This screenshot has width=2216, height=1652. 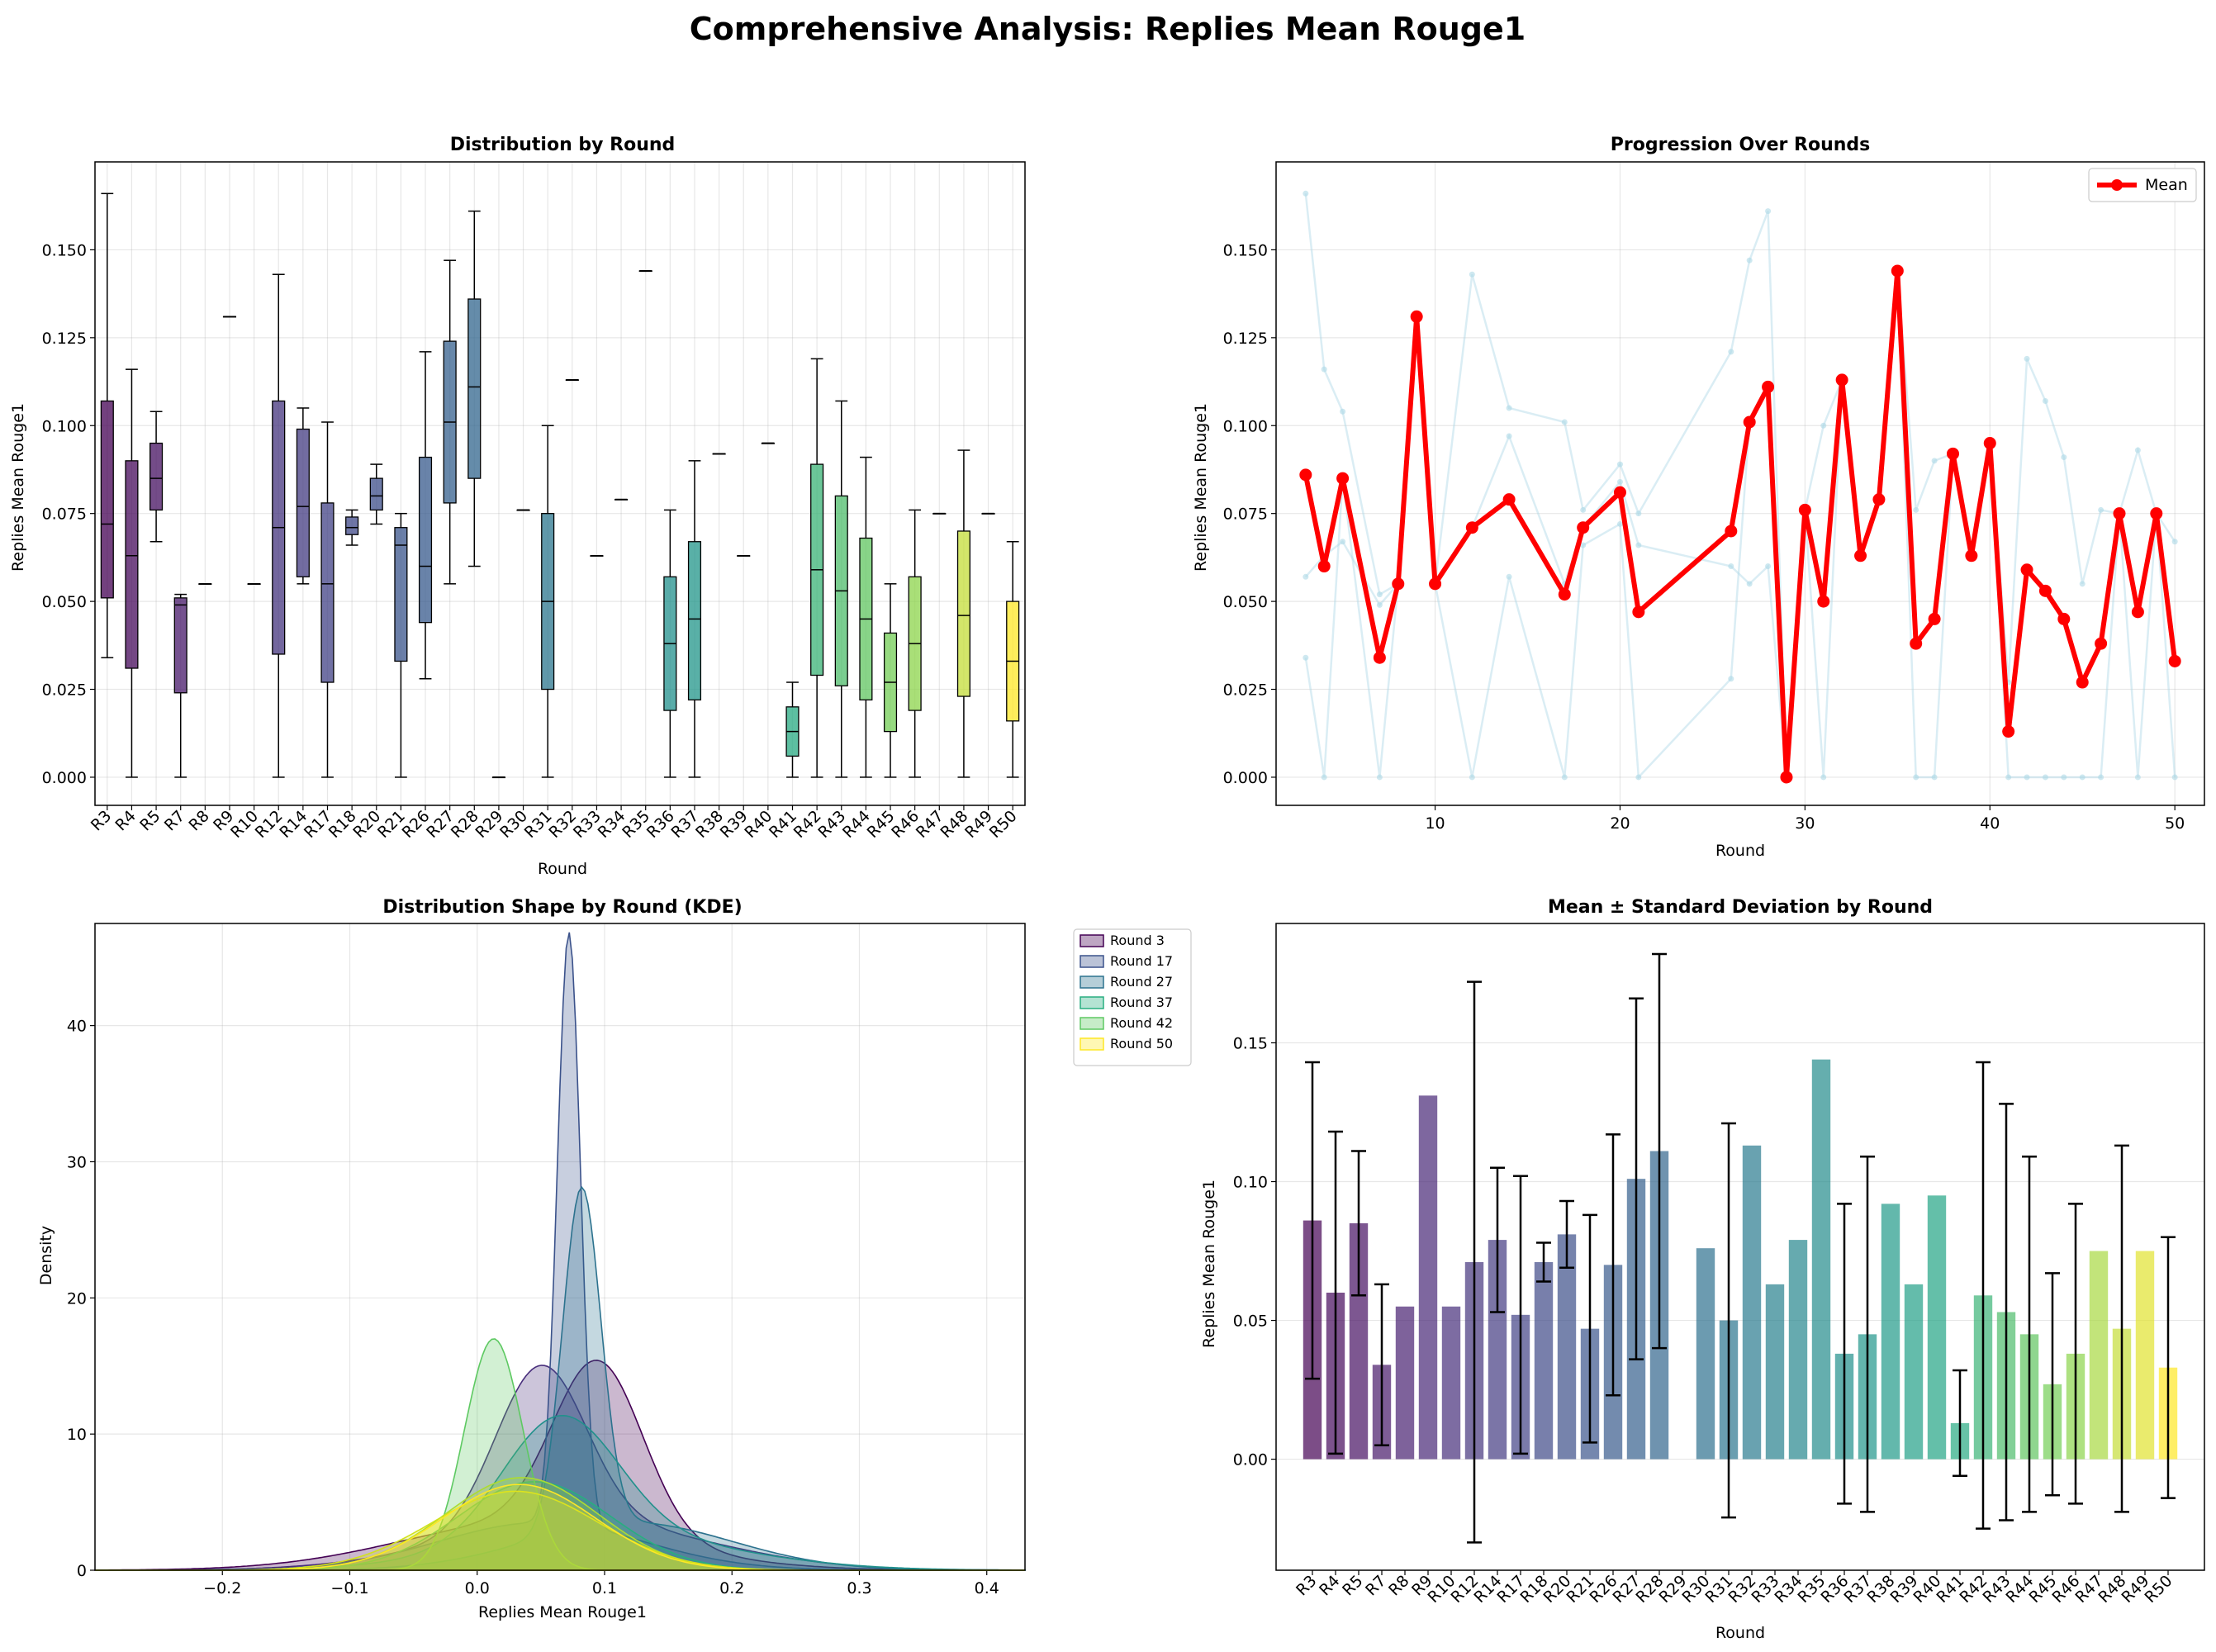 What do you see at coordinates (1740, 851) in the screenshot?
I see `line-plot-xlabel: Round` at bounding box center [1740, 851].